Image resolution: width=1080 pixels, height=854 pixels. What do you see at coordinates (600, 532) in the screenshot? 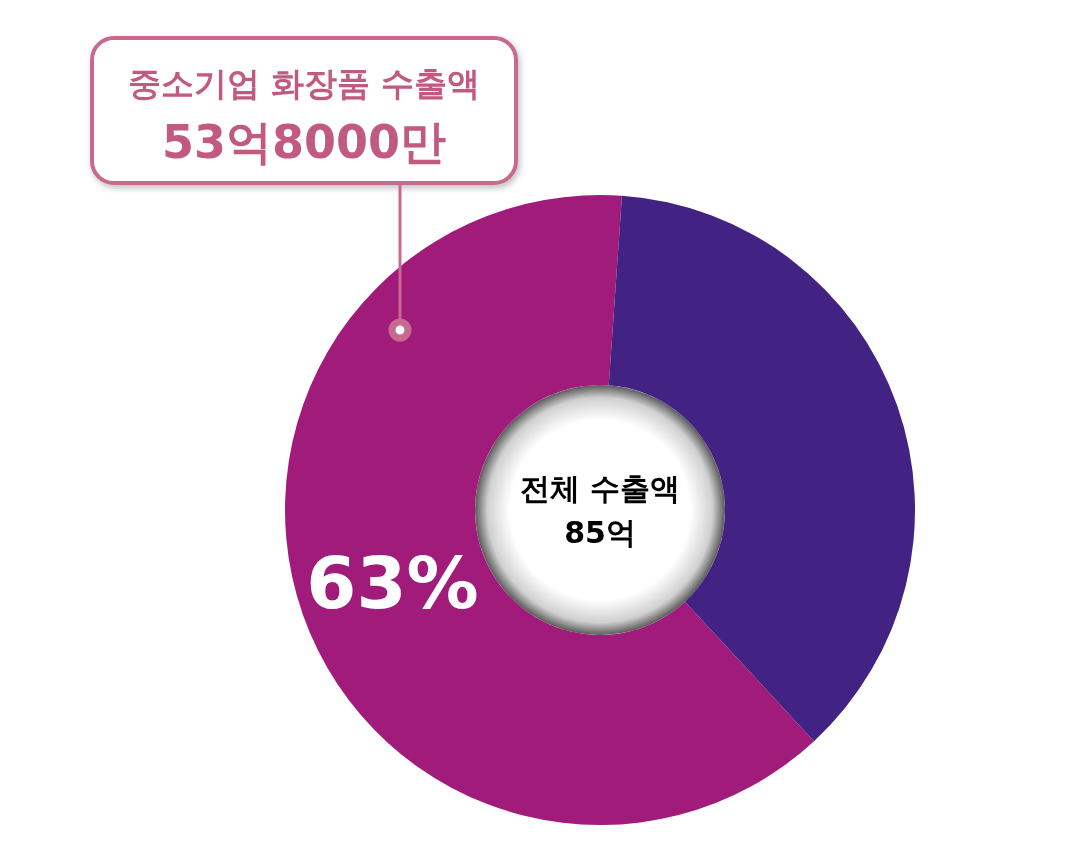
I see `text: 85억` at bounding box center [600, 532].